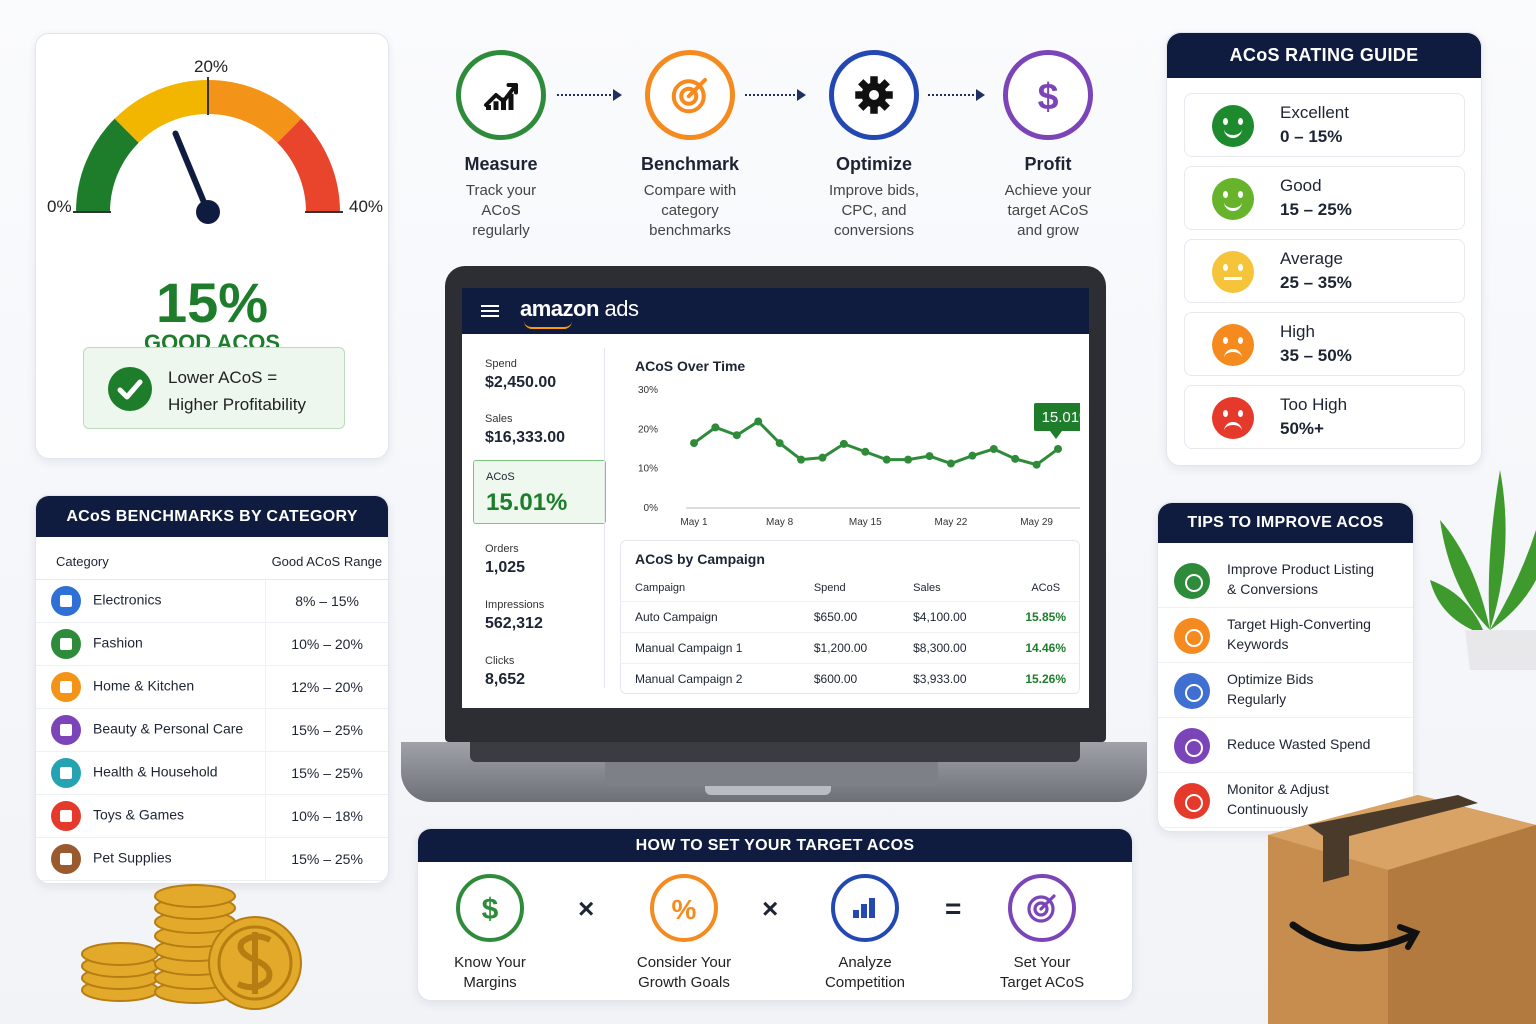  Describe the element at coordinates (780, 522) in the screenshot. I see `x-tick-label: May 8` at that location.